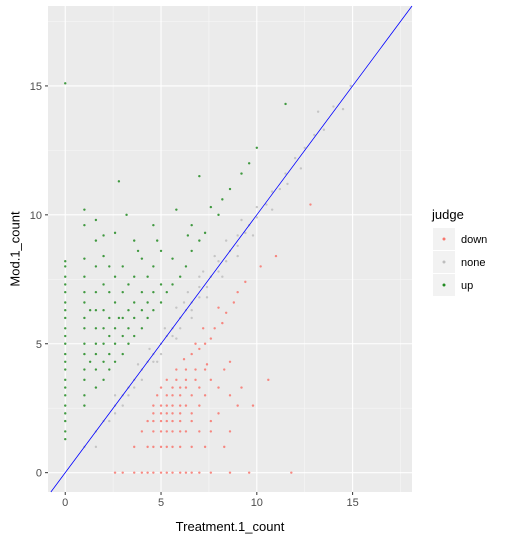 The image size is (506, 543). What do you see at coordinates (65, 503) in the screenshot?
I see `x-tick-label: 0` at bounding box center [65, 503].